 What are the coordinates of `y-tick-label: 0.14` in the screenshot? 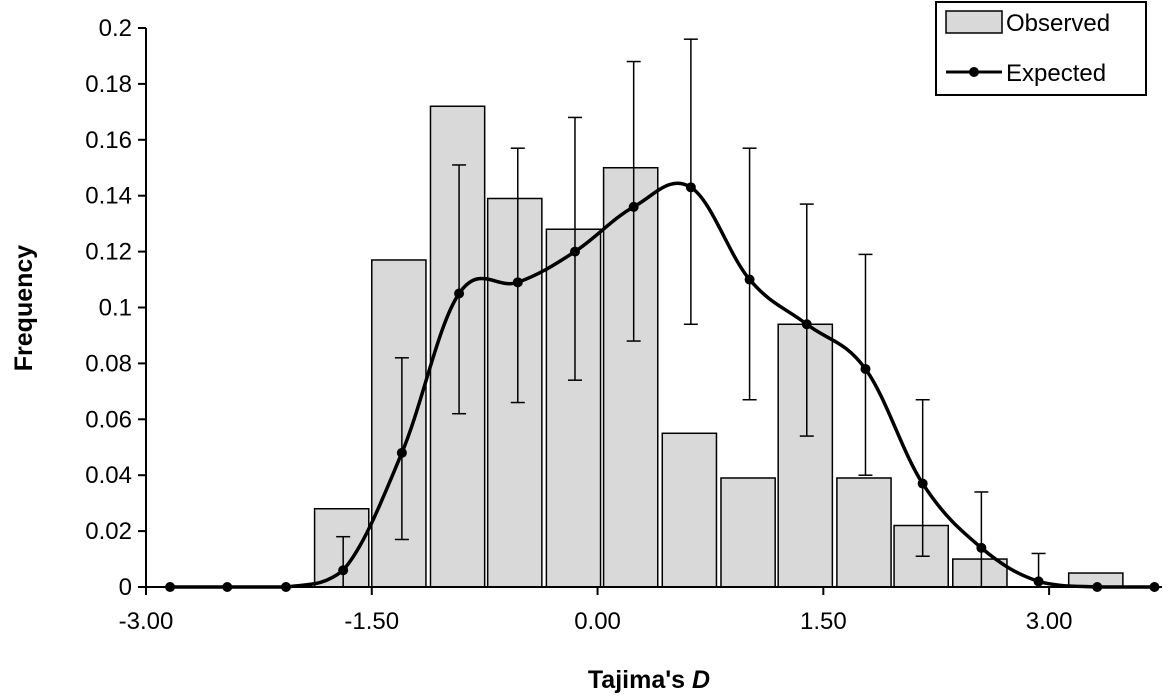 It's located at (108, 196).